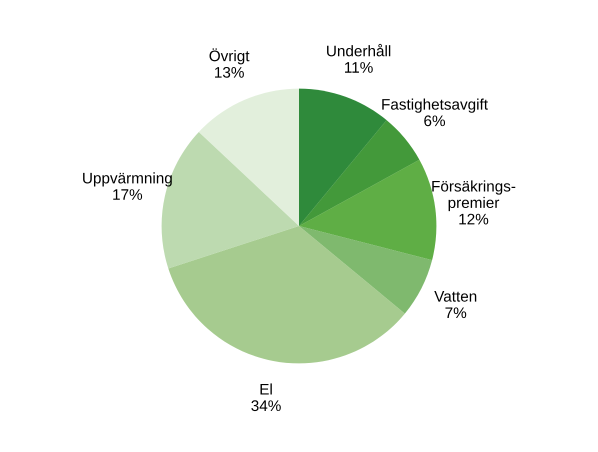 Image resolution: width=598 pixels, height=452 pixels. I want to click on data-label: 17%, so click(127, 194).